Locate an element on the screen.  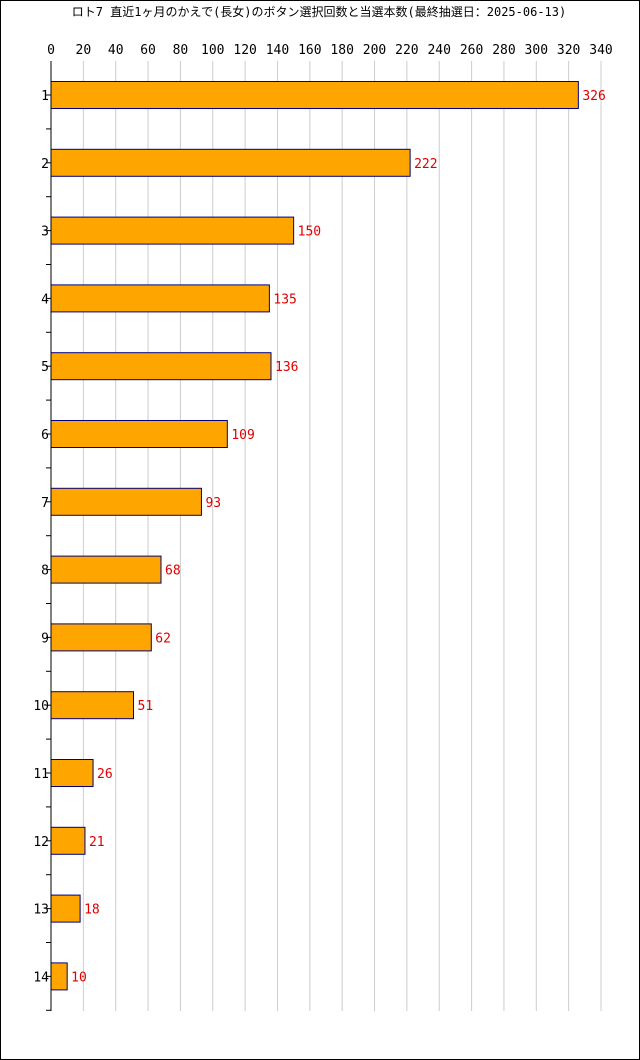
x-tick-label: 80 is located at coordinates (181, 50).